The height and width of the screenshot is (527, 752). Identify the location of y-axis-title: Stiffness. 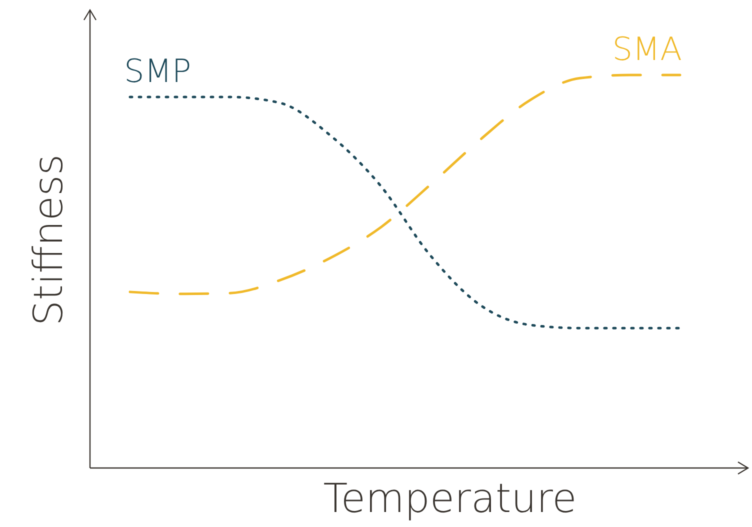
(49, 240).